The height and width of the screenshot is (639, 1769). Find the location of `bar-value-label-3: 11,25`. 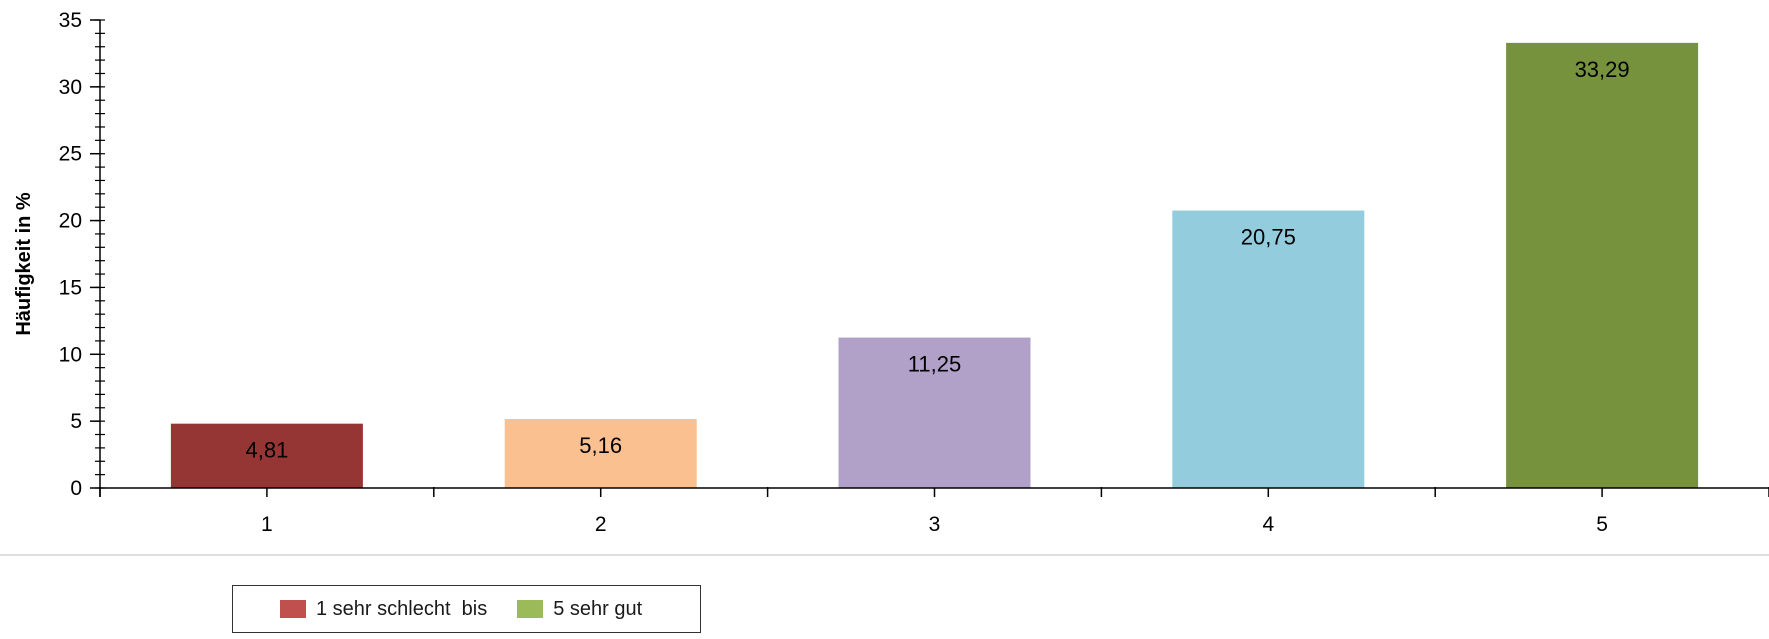

bar-value-label-3: 11,25 is located at coordinates (934, 364).